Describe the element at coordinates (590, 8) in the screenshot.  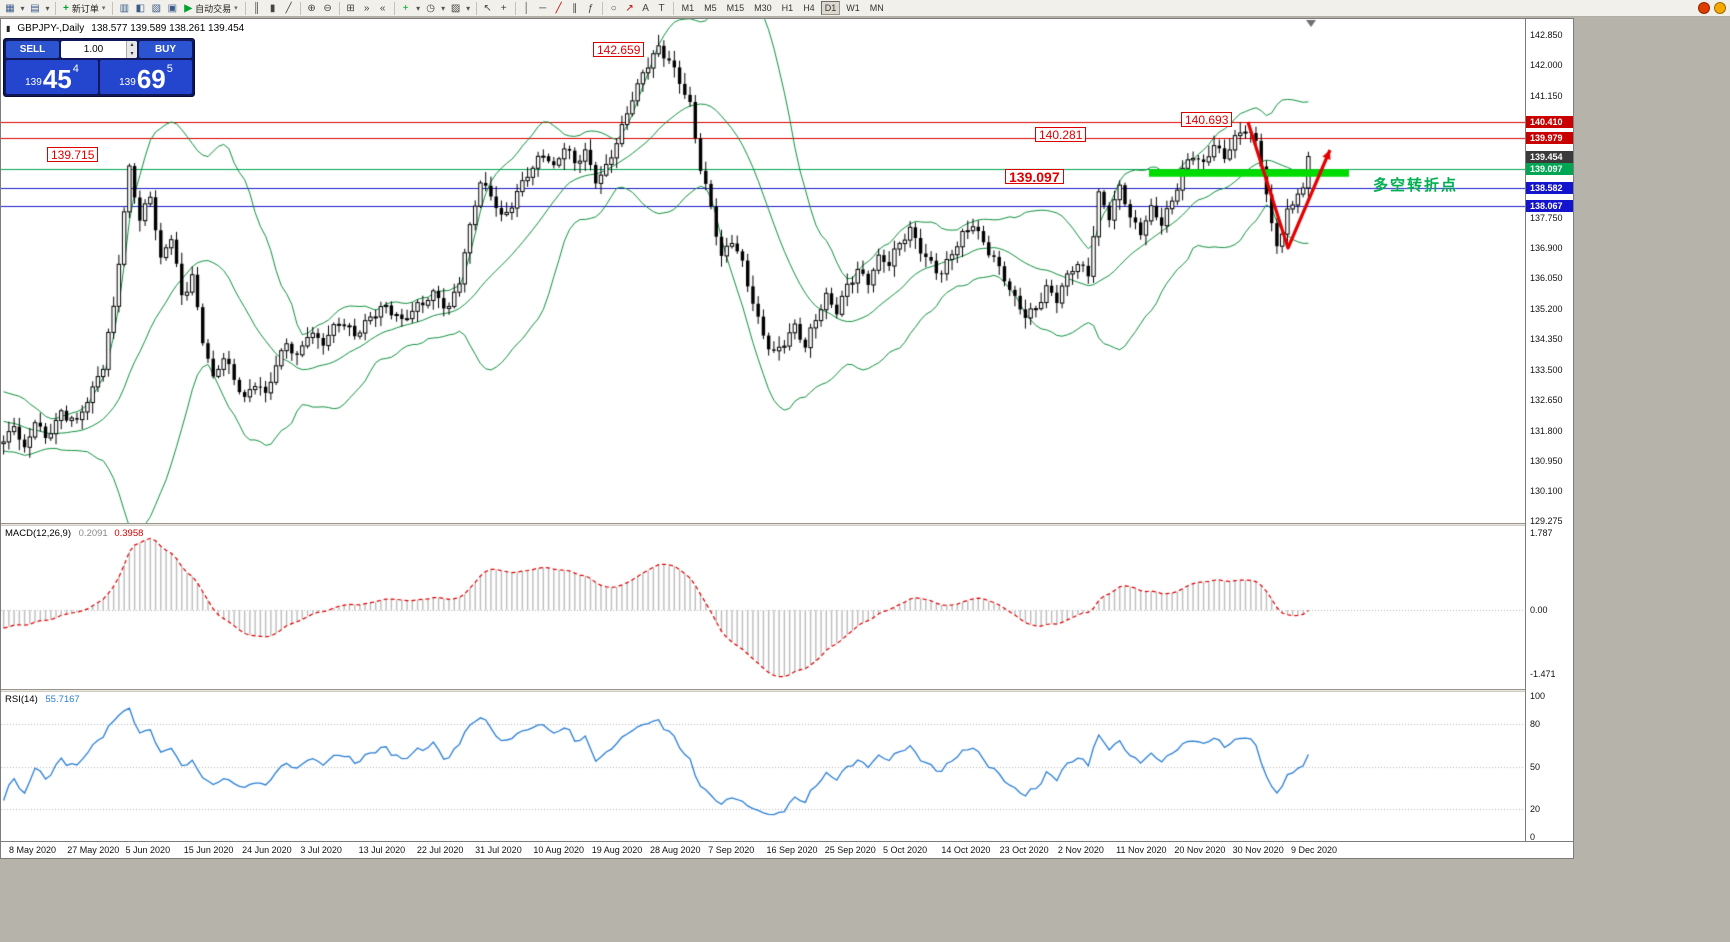
I see `fibonacci-icon: ƒ` at that location.